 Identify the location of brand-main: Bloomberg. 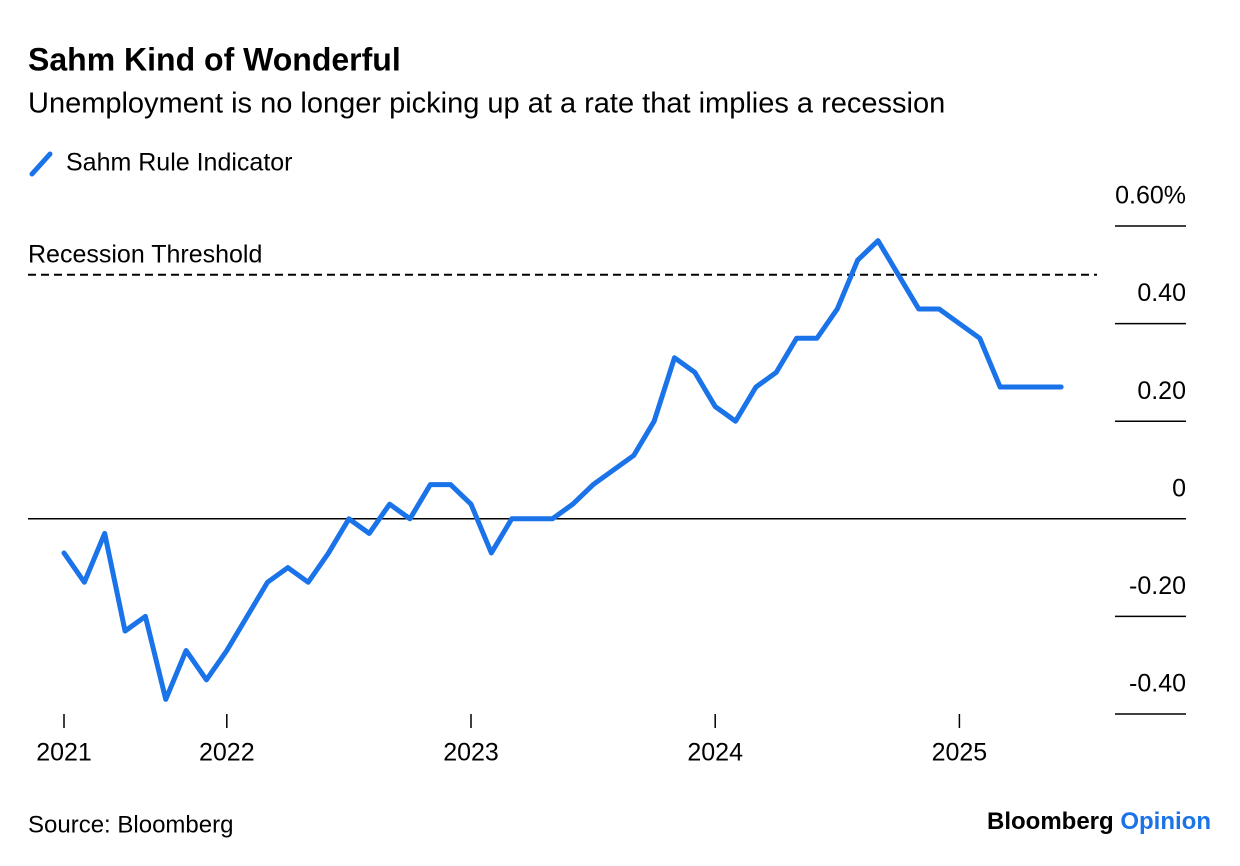
(1050, 821).